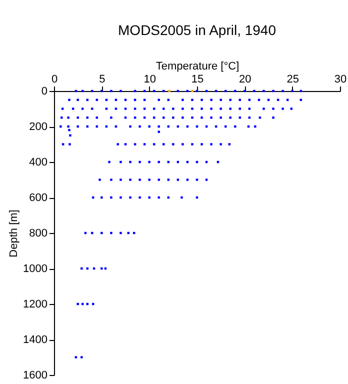 This screenshot has width=348, height=384. What do you see at coordinates (54, 80) in the screenshot?
I see `x-tick-label: 0` at bounding box center [54, 80].